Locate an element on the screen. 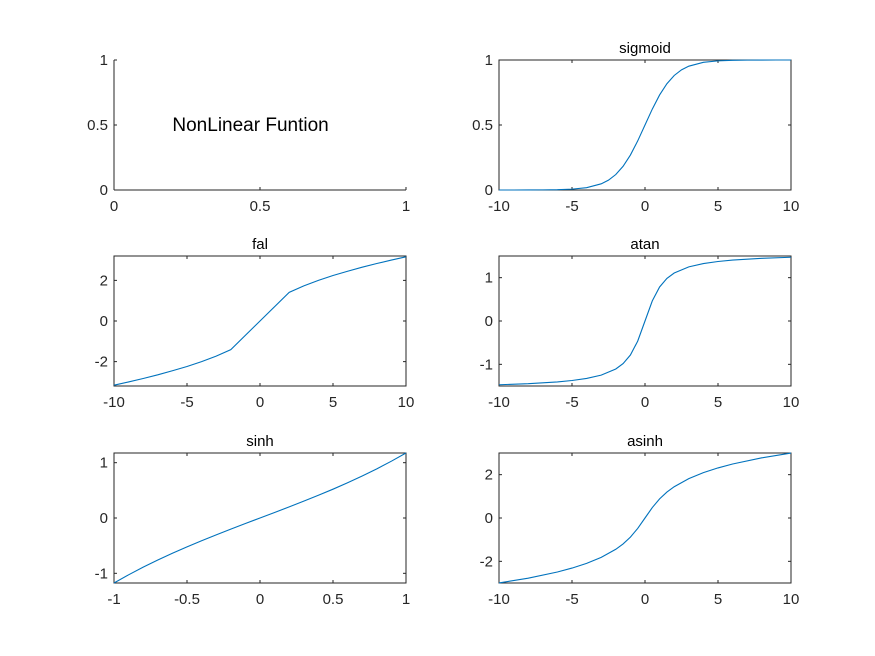 This screenshot has height=656, width=875. x-tick-label: -0.5 is located at coordinates (187, 599).